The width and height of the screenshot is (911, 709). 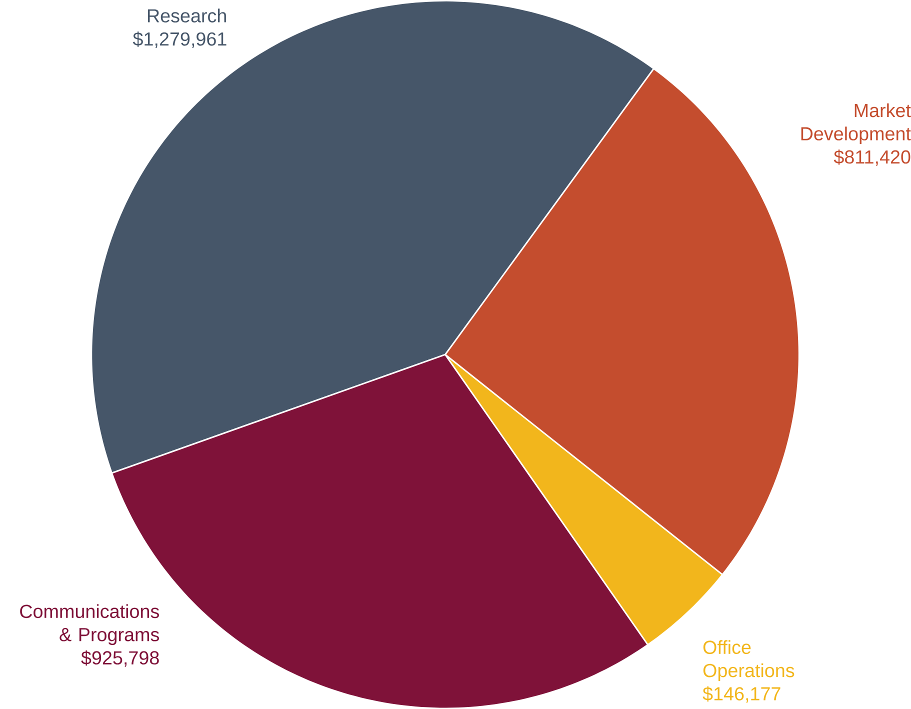 What do you see at coordinates (187, 15) in the screenshot?
I see `slice-label: Research` at bounding box center [187, 15].